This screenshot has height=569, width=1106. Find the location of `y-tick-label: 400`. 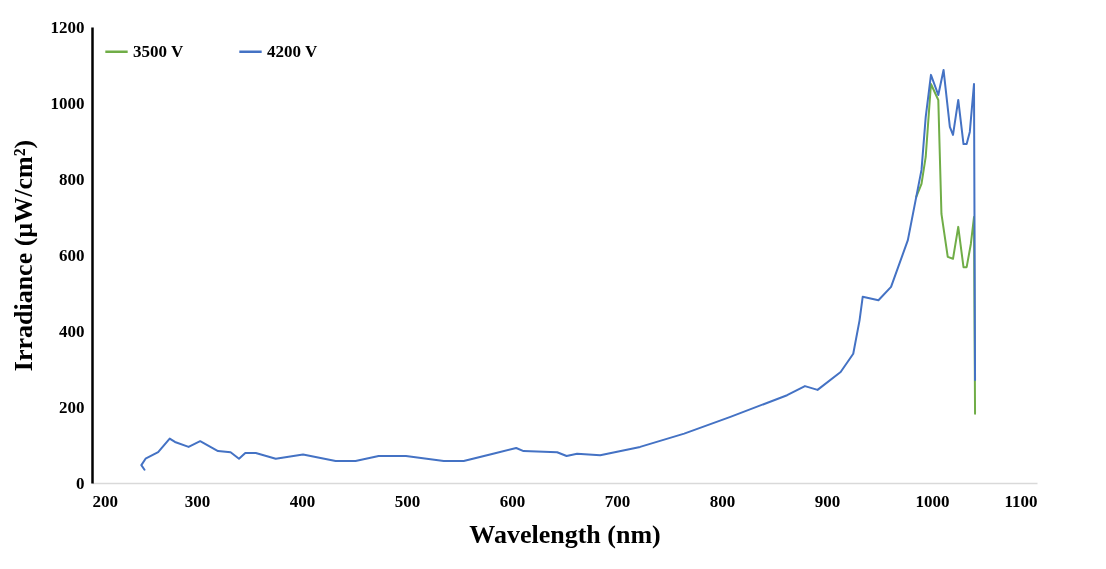

y-tick-label: 400 is located at coordinates (72, 331).